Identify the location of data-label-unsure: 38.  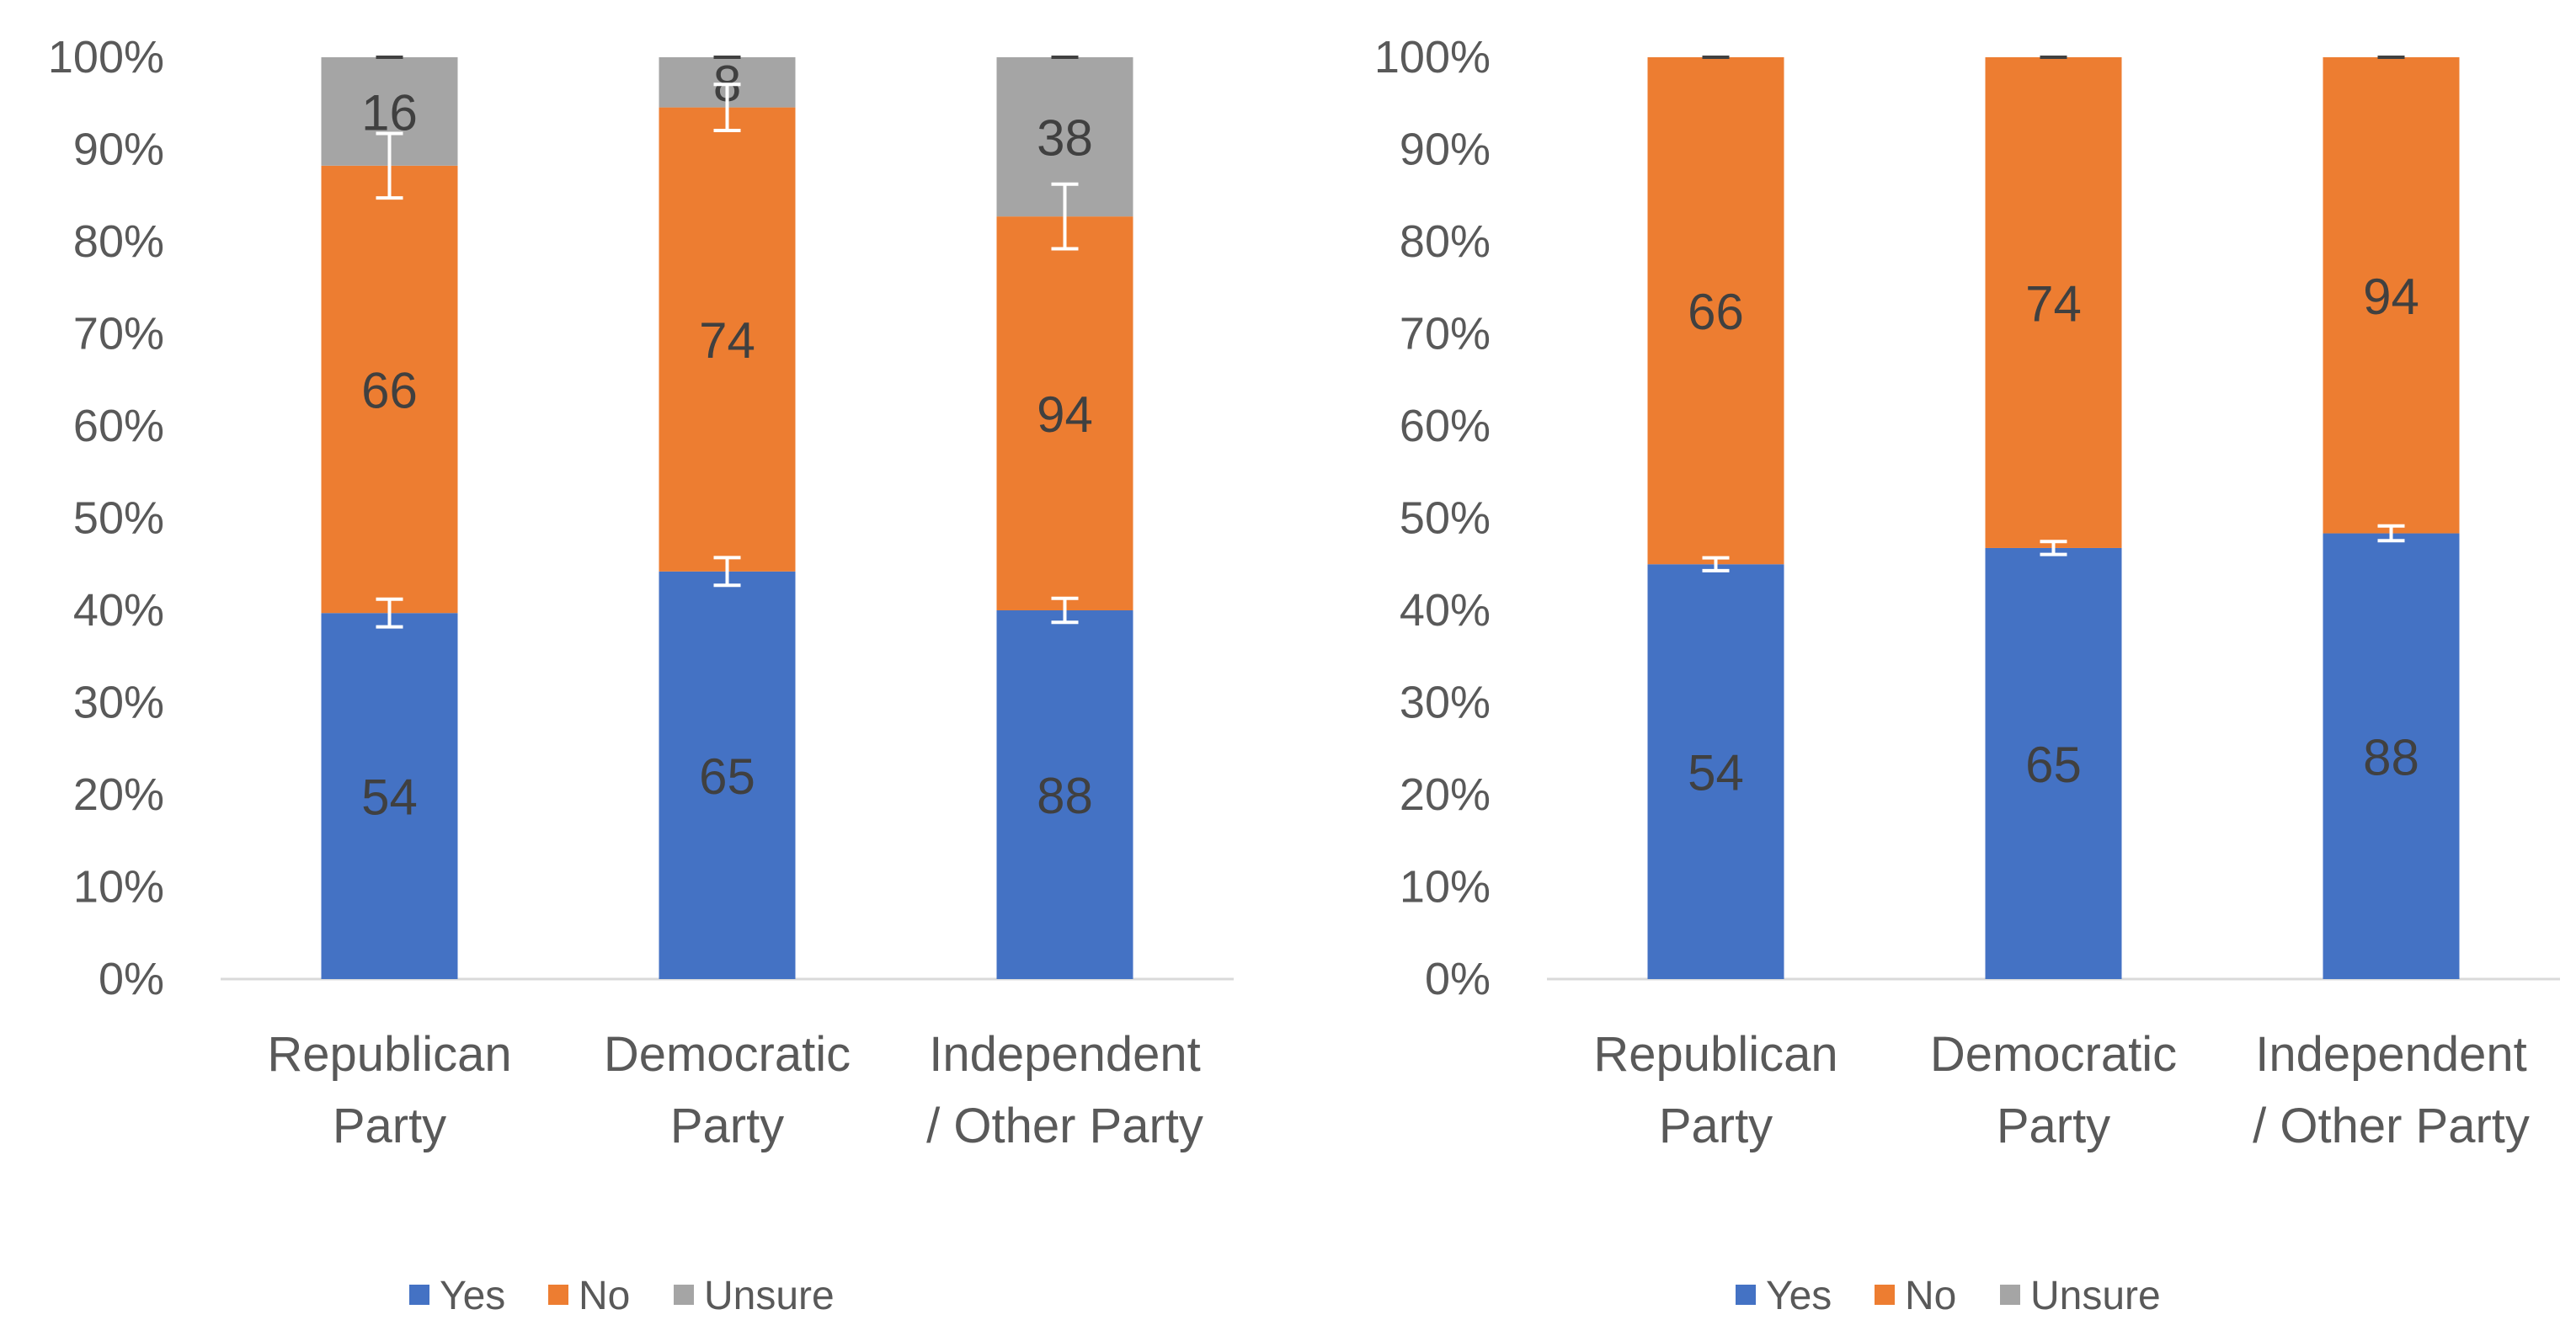
(1065, 138).